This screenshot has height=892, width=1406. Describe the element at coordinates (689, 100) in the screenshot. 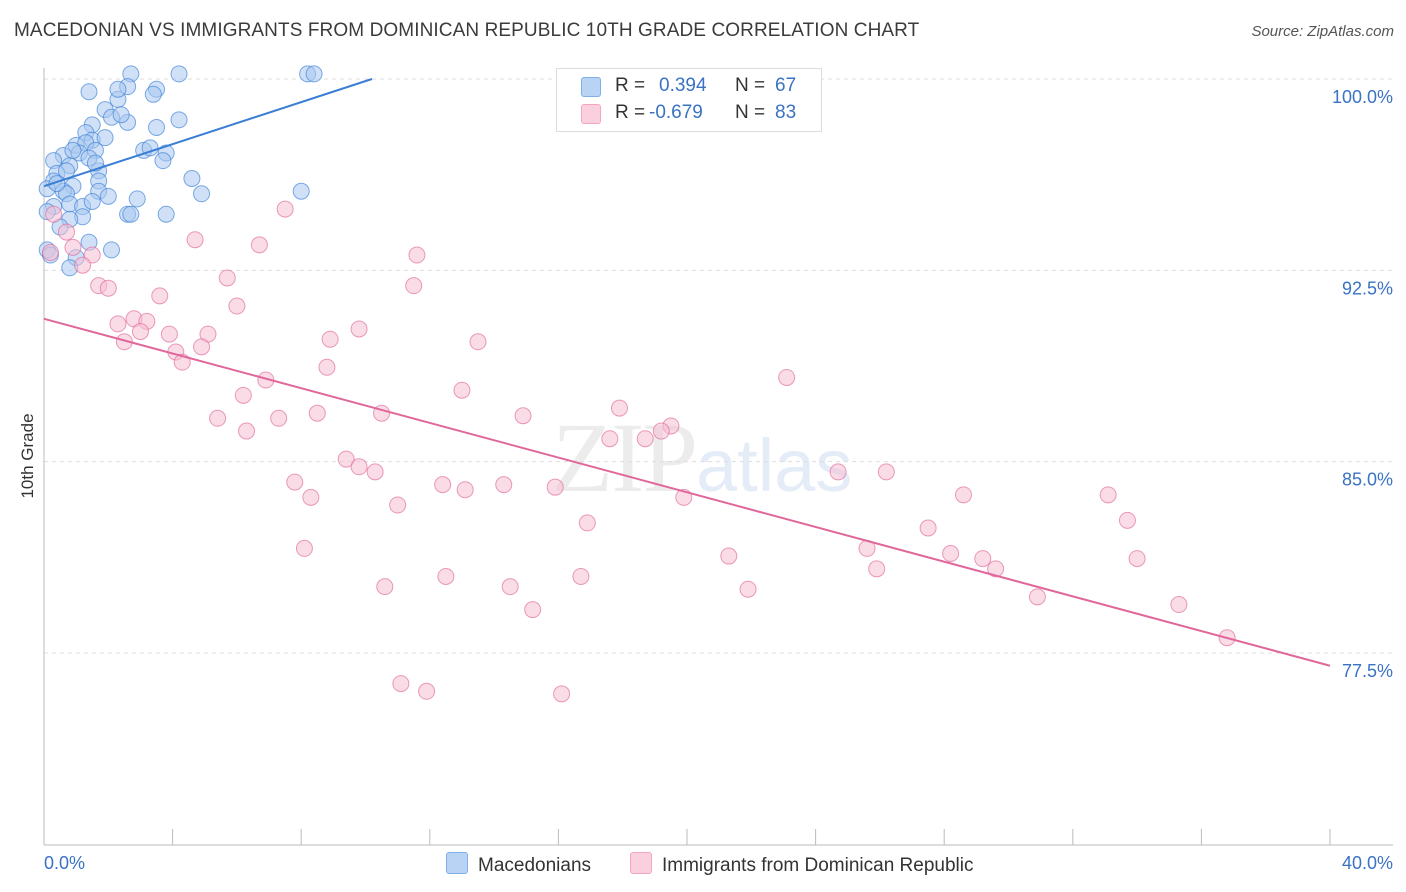

I see `stats-legend: R = 0.394 N = 67 R = -0.679 N = 83` at that location.